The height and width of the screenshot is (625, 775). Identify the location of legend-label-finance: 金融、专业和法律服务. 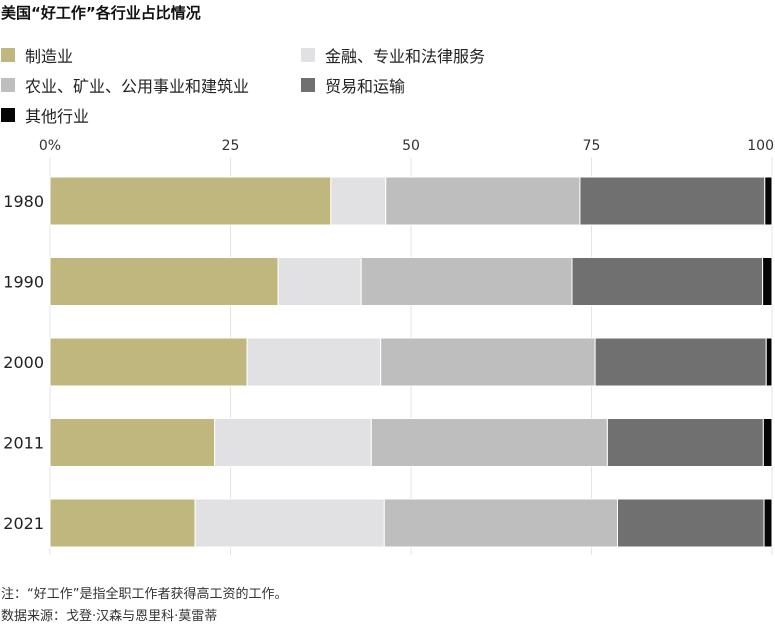
(405, 56).